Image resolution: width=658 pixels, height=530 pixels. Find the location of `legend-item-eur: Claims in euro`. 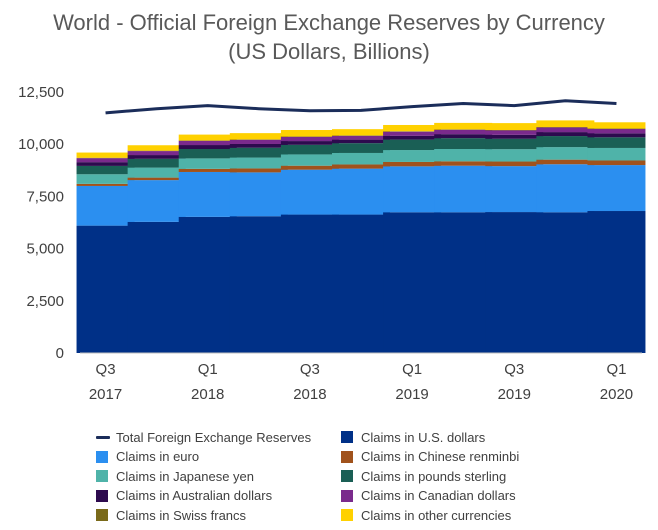

legend-item-eur: Claims in euro is located at coordinates (147, 457).